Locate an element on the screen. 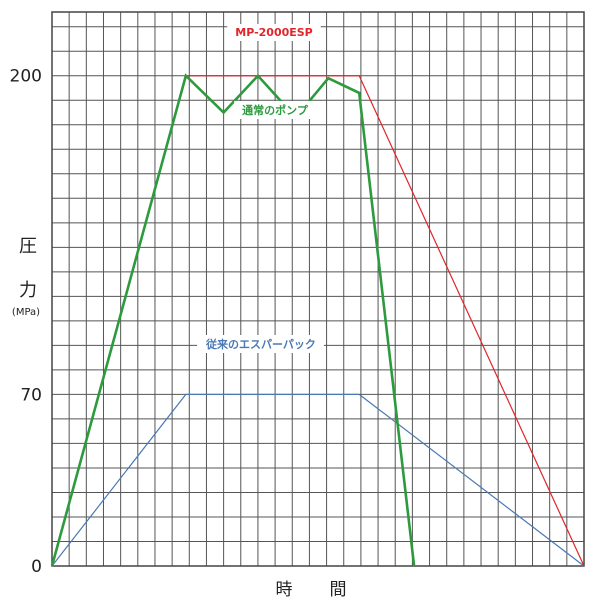 The width and height of the screenshot is (604, 602). series-label-3: 従来のエスパーパック is located at coordinates (260, 344).